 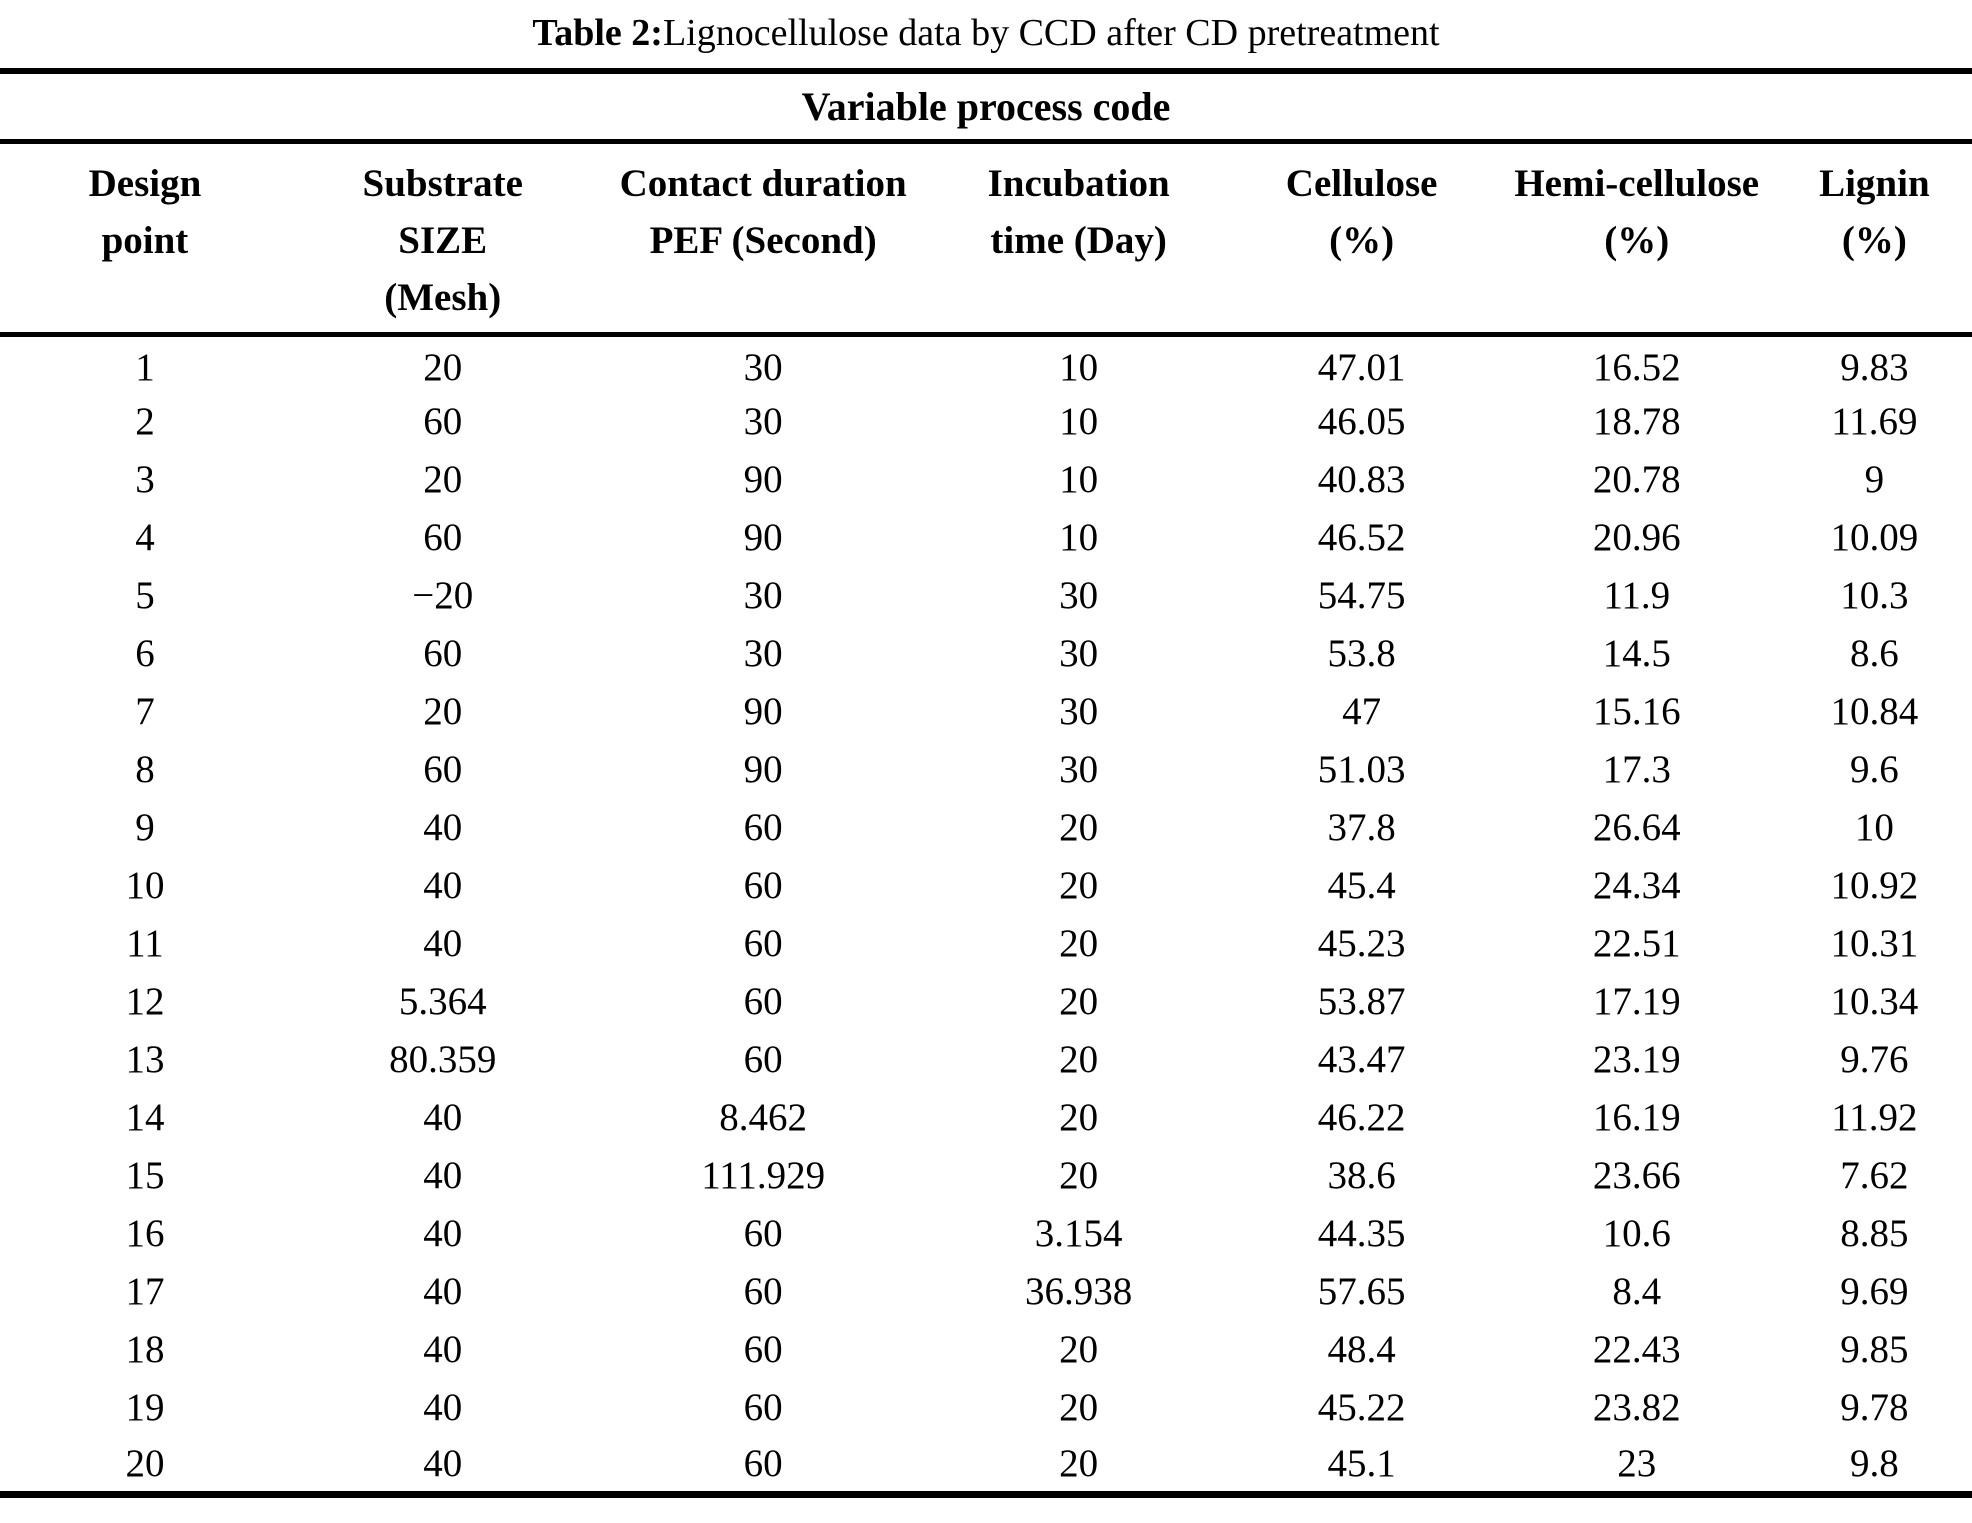 What do you see at coordinates (986, 595) in the screenshot?
I see `table-row: 5 −20 30 30 54.75 11.9 10.3` at bounding box center [986, 595].